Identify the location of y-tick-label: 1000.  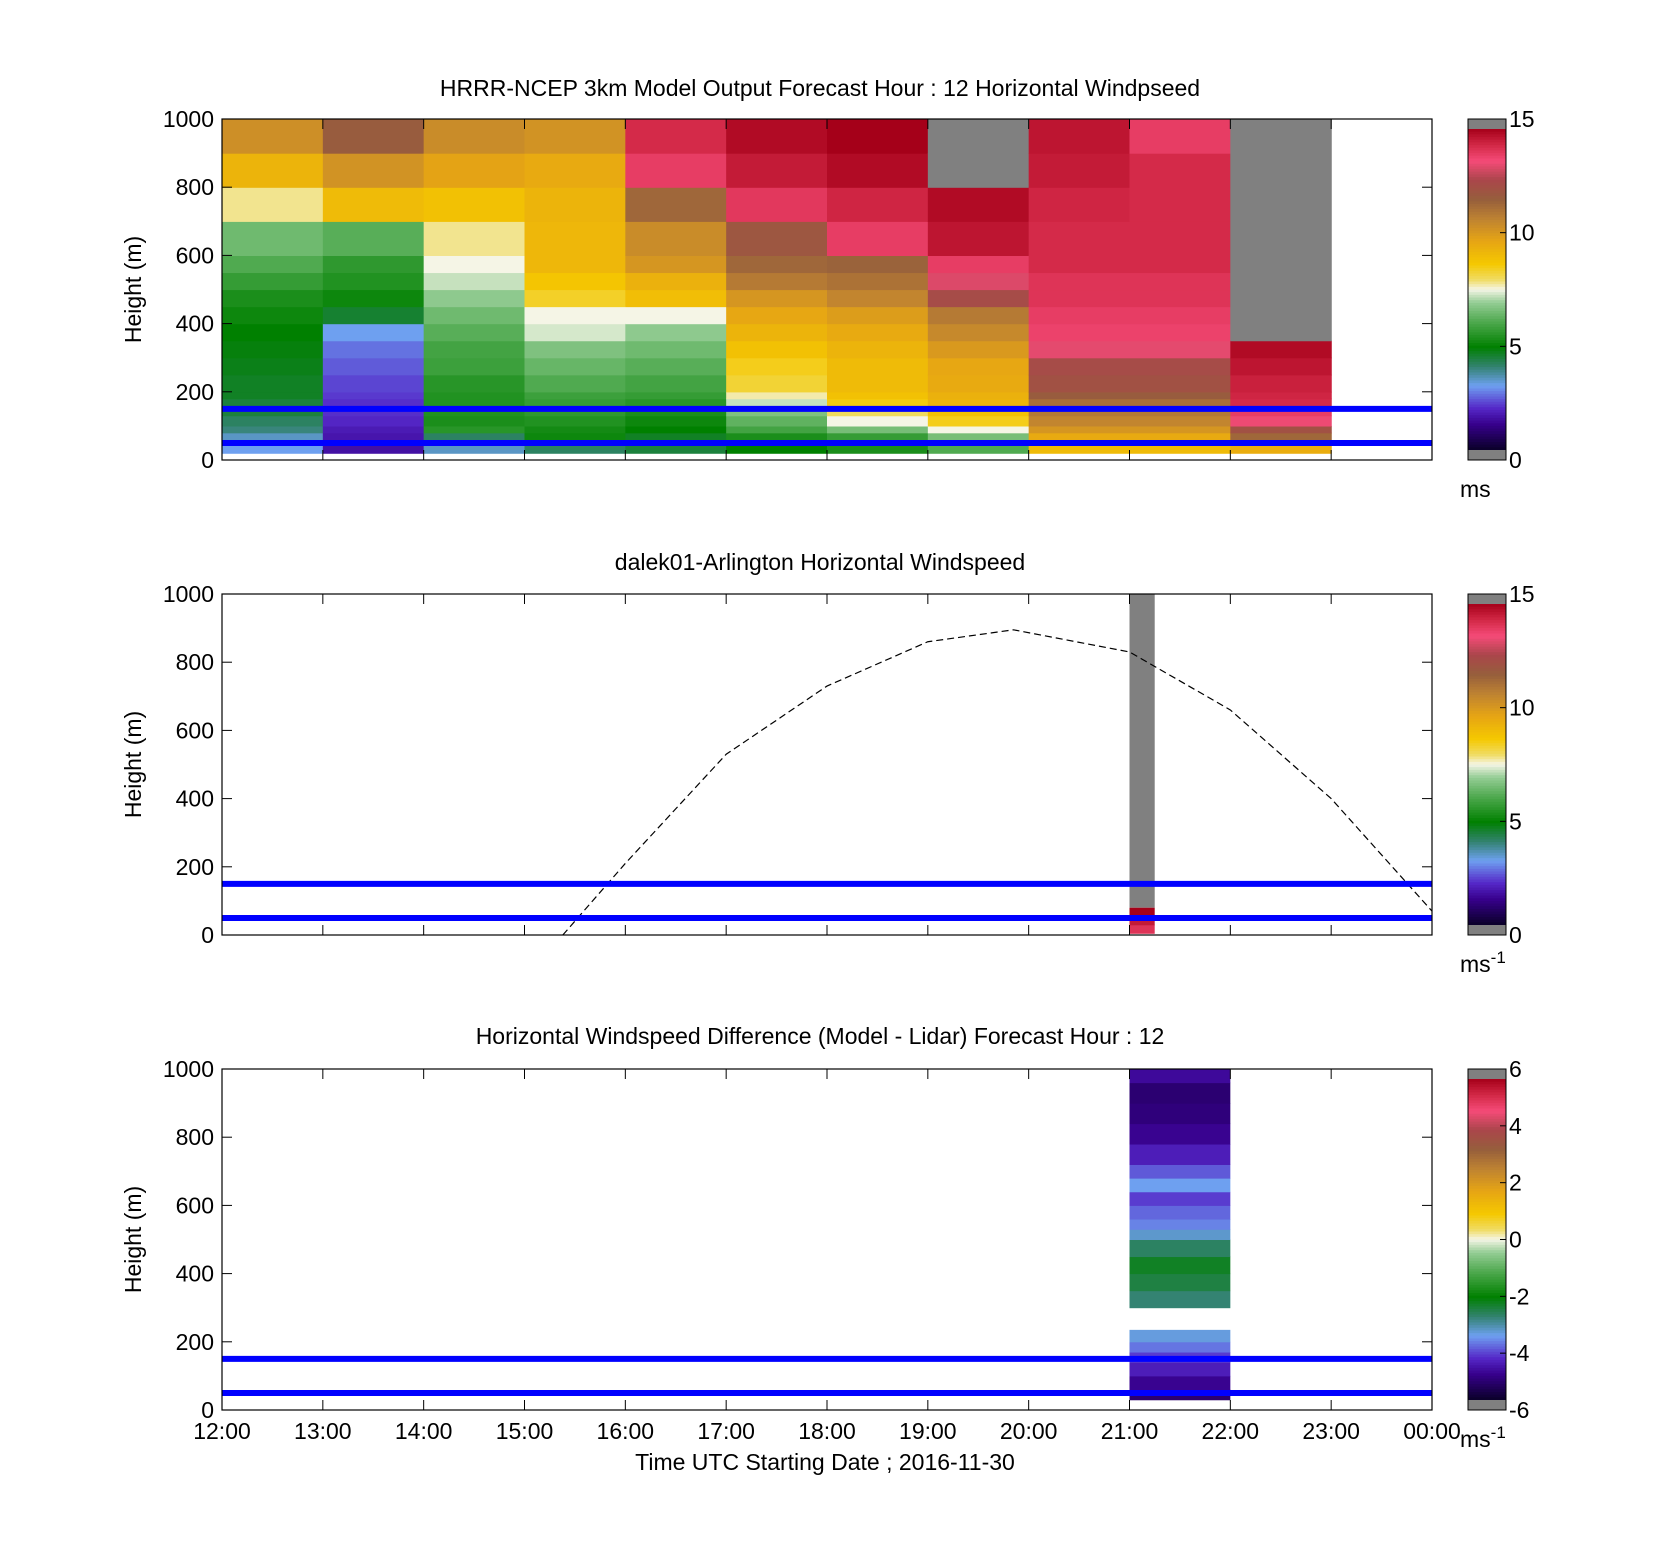
(188, 1069).